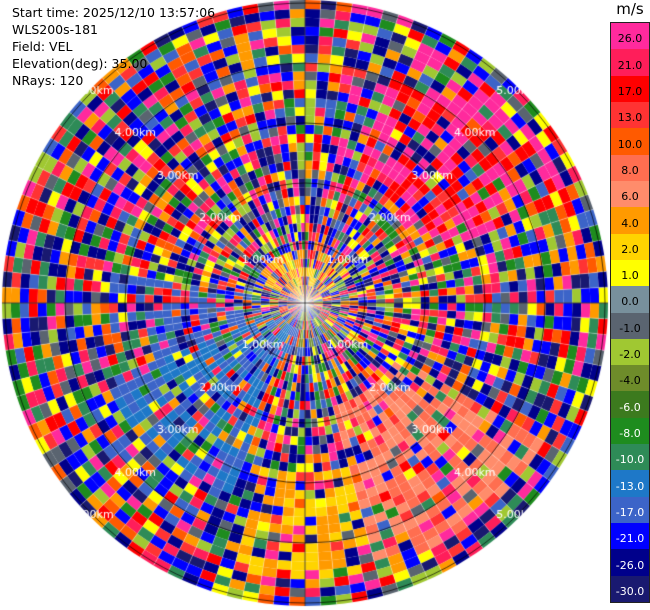  I want to click on colorbar-tick-label: 8.0, so click(630, 170).